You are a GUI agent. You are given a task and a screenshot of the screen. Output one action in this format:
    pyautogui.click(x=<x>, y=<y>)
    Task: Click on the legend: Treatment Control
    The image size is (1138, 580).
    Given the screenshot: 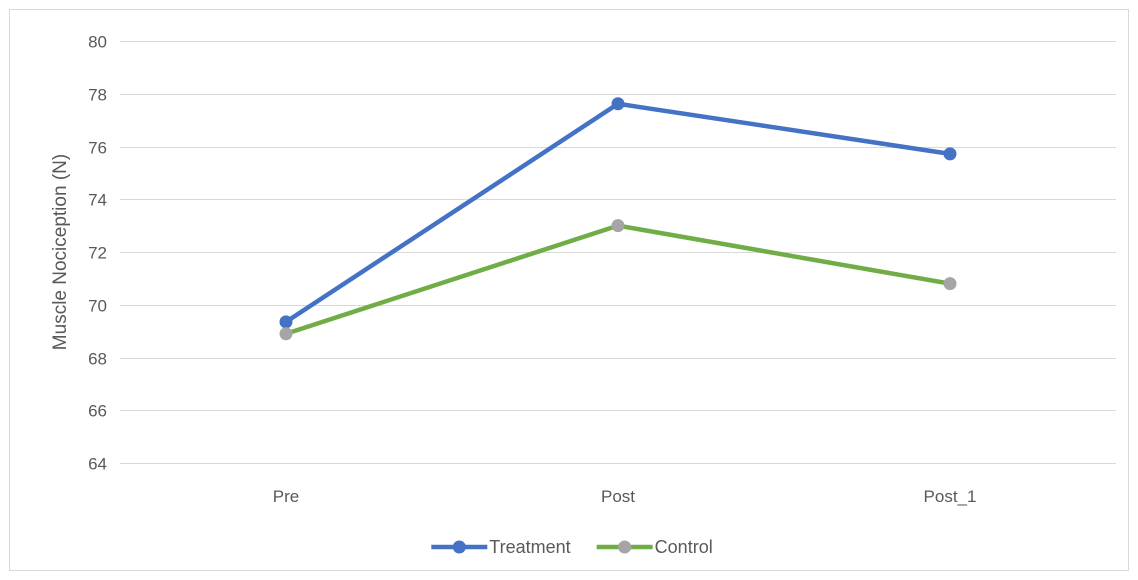 What is the action you would take?
    pyautogui.click(x=572, y=547)
    